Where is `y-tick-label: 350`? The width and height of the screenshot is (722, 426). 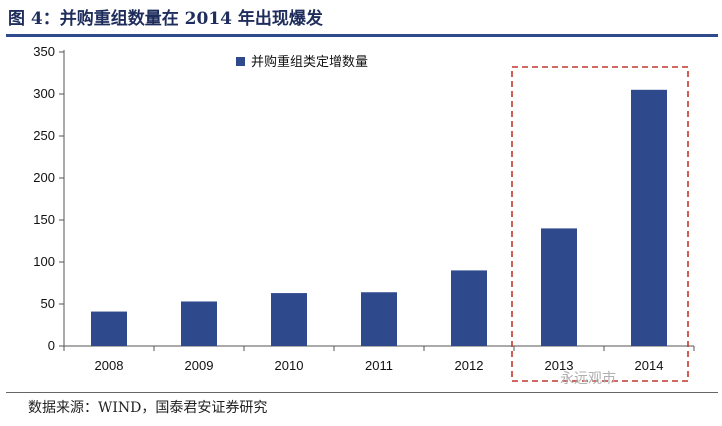
y-tick-label: 350 is located at coordinates (44, 51).